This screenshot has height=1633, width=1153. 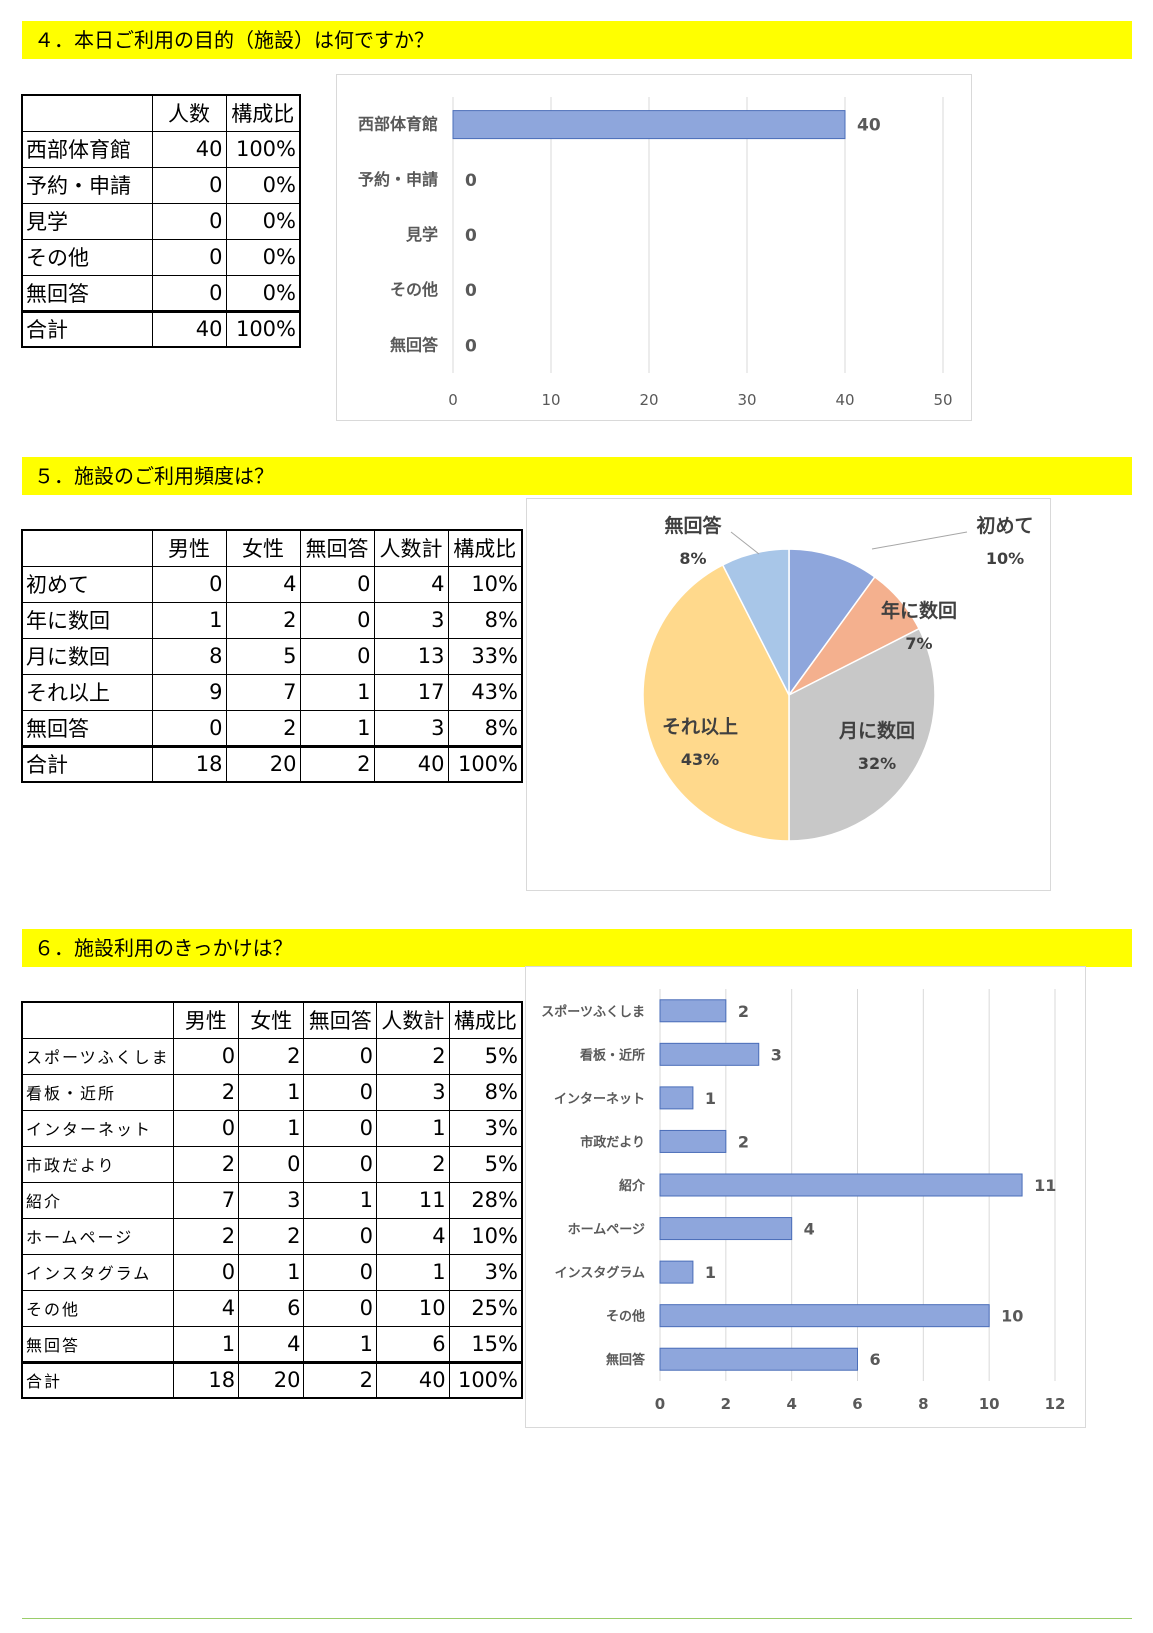 What do you see at coordinates (398, 124) in the screenshot?
I see `category-label: 西部体育館` at bounding box center [398, 124].